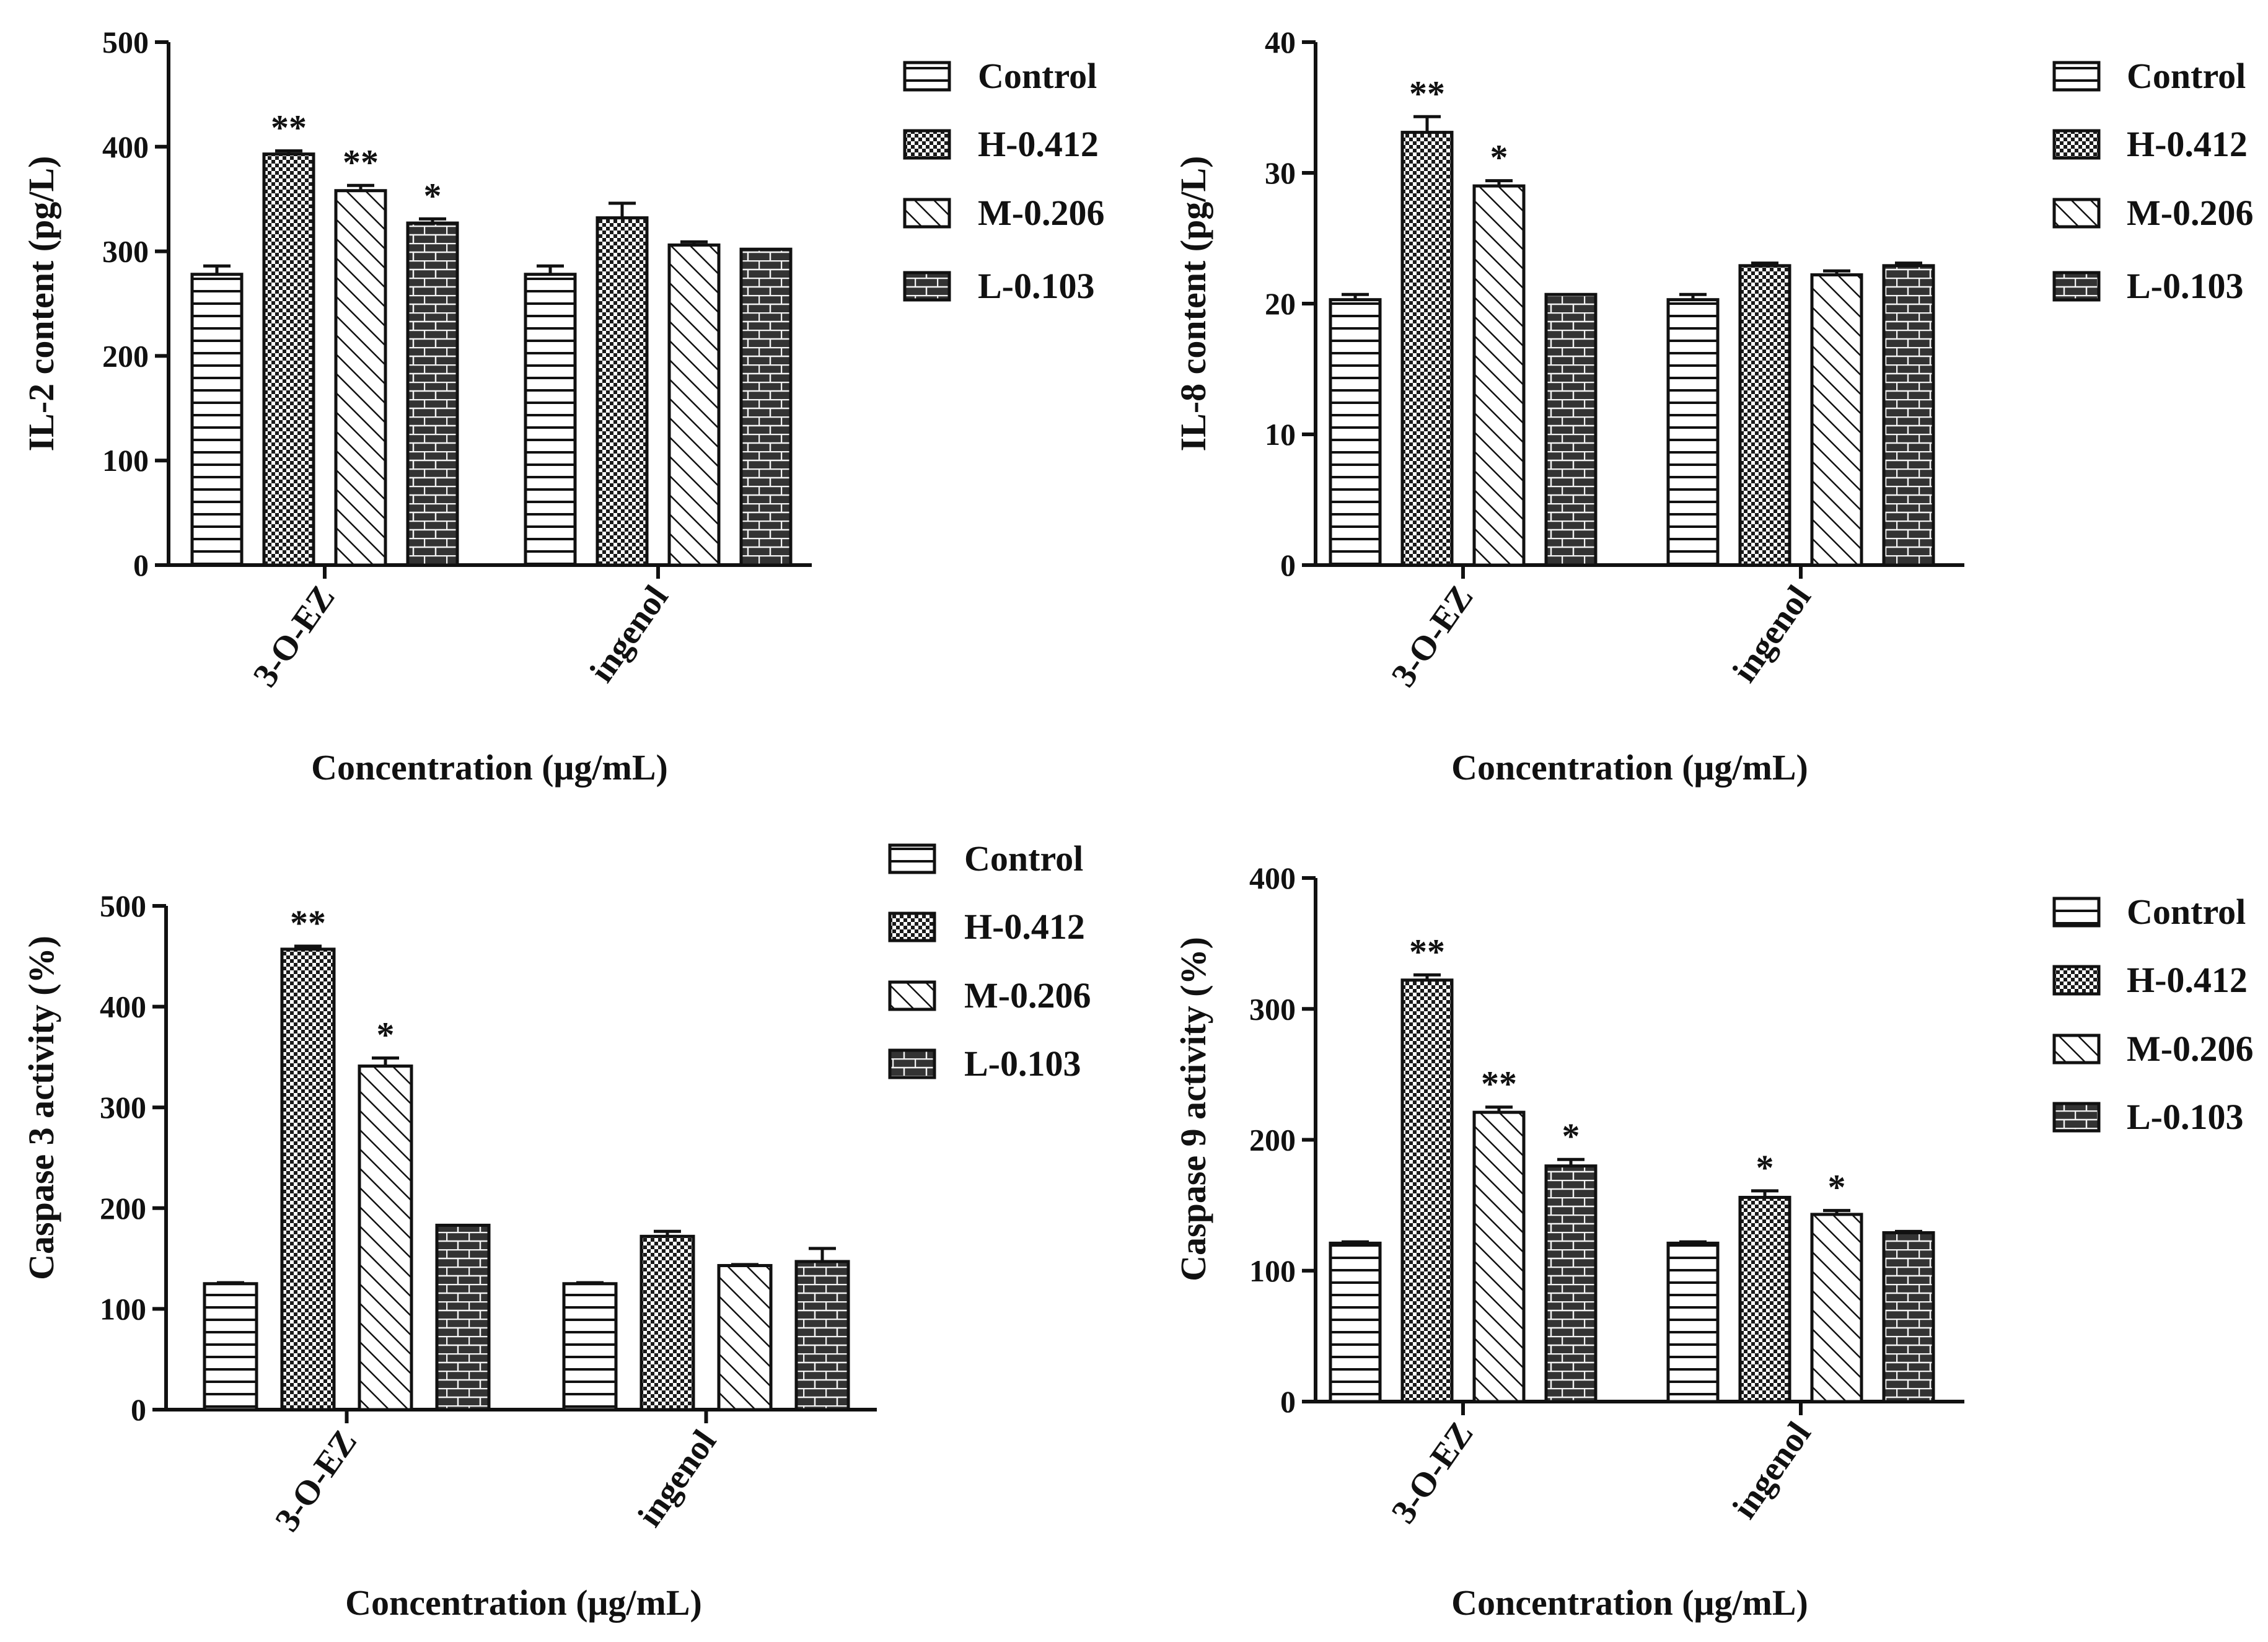 The width and height of the screenshot is (2268, 1642). I want to click on il8-significance-label: *, so click(1499, 158).